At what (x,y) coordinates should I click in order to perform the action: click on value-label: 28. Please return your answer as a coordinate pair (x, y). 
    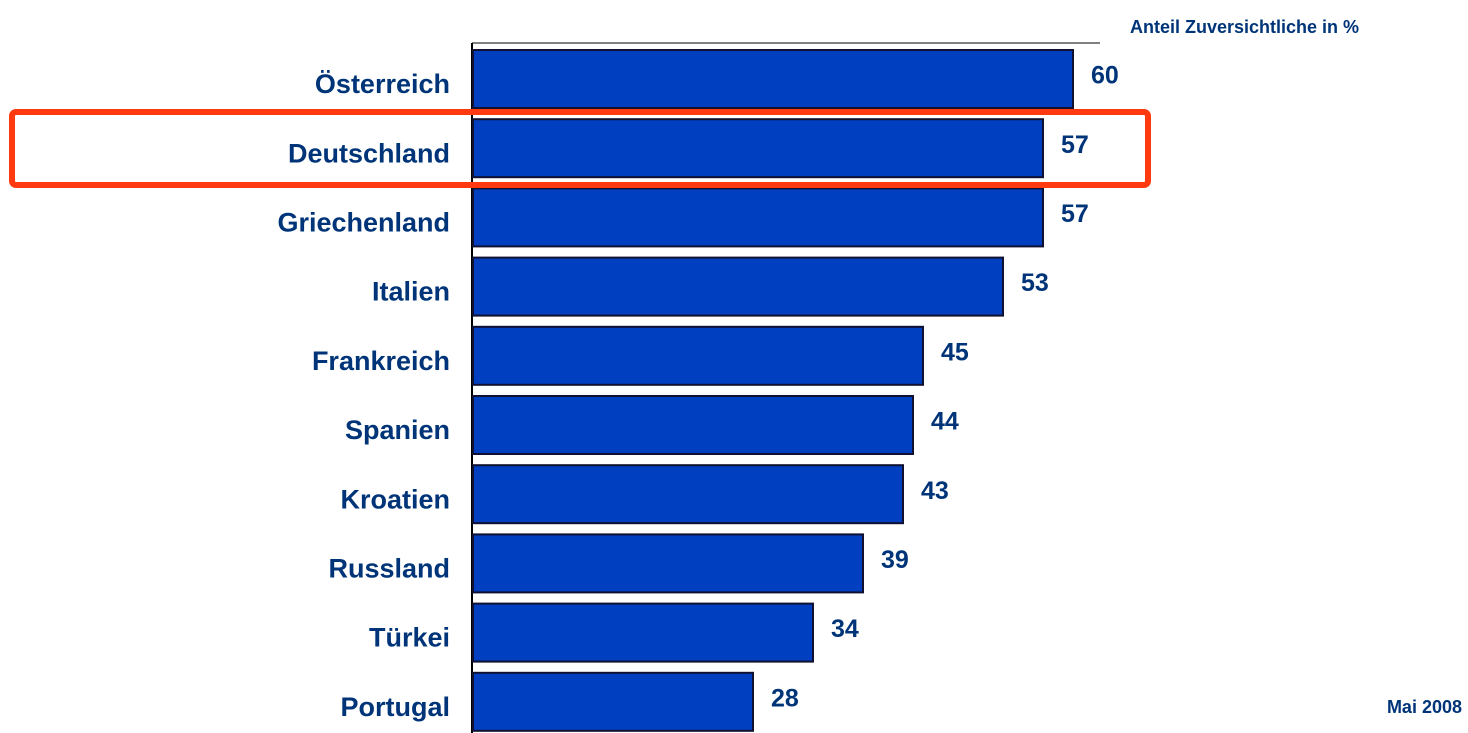
    Looking at the image, I should click on (785, 698).